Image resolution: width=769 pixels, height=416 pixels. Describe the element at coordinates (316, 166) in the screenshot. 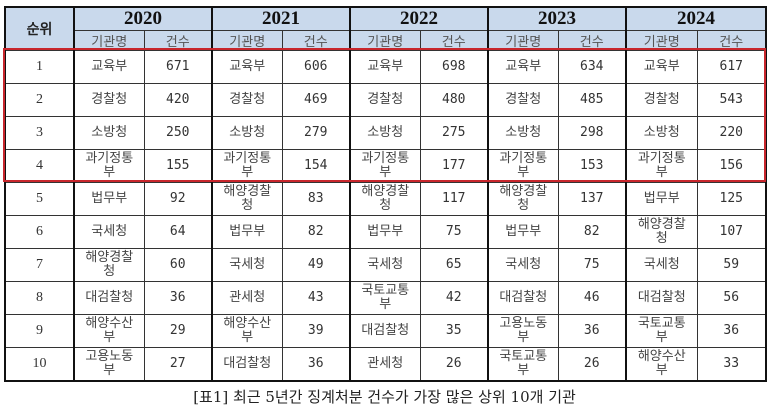

I see `count-cell: 154` at that location.